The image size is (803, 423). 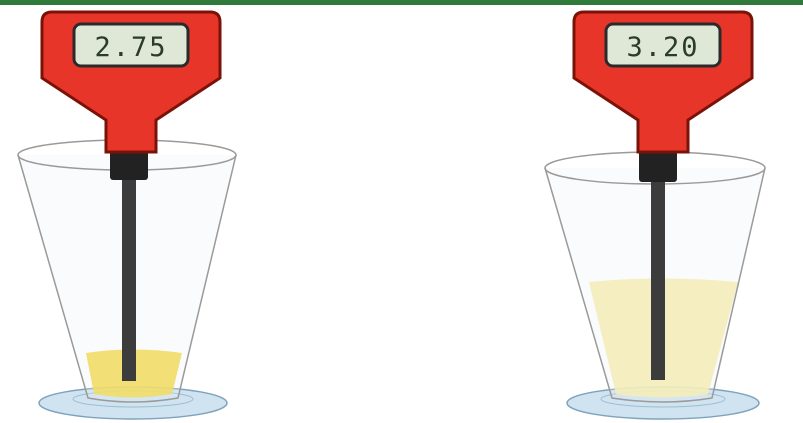 I want to click on right-meter-display, so click(x=663, y=45).